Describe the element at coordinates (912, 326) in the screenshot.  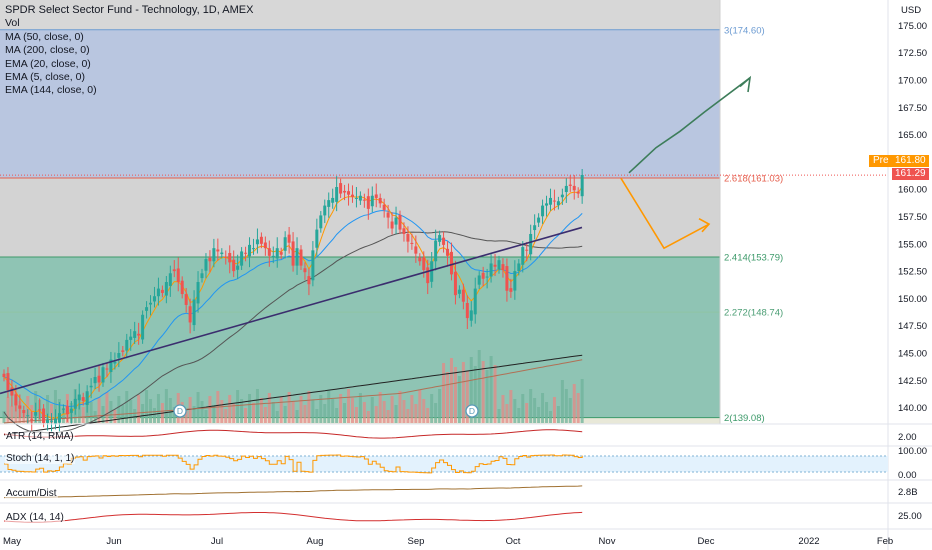
I see `price-tick-label: 147.50` at that location.